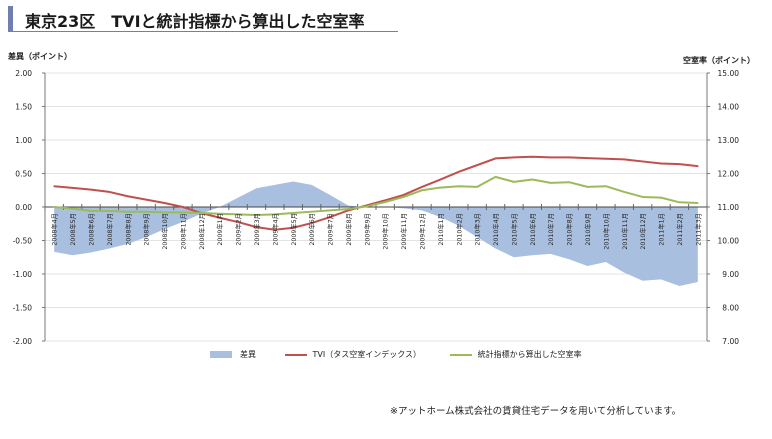 The image size is (772, 439). I want to click on right-tick-label: 13.00, so click(729, 140).